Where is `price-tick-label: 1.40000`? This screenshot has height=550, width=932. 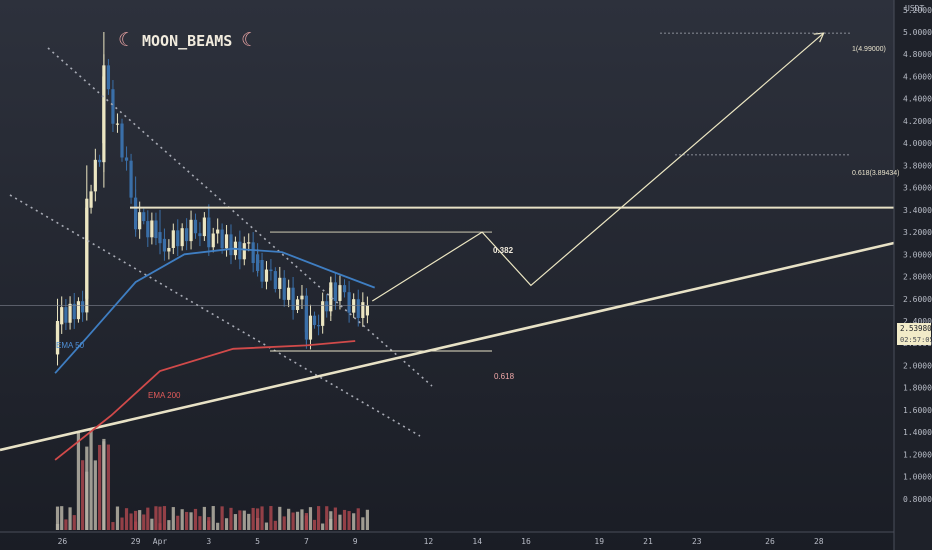
price-tick-label: 1.40000 is located at coordinates (917, 432).